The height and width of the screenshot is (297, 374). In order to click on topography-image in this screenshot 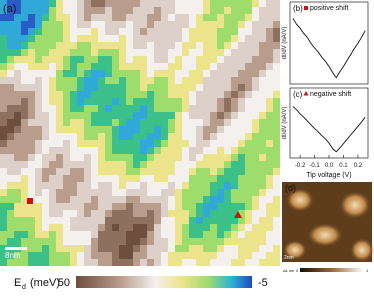, I will do `click(328, 222)`.